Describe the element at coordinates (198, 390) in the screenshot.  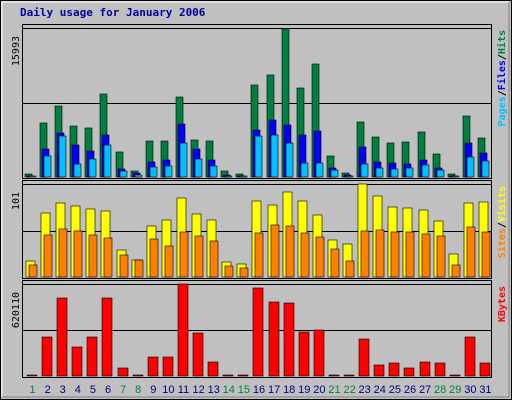
I see `day-label-12: 12` at that location.